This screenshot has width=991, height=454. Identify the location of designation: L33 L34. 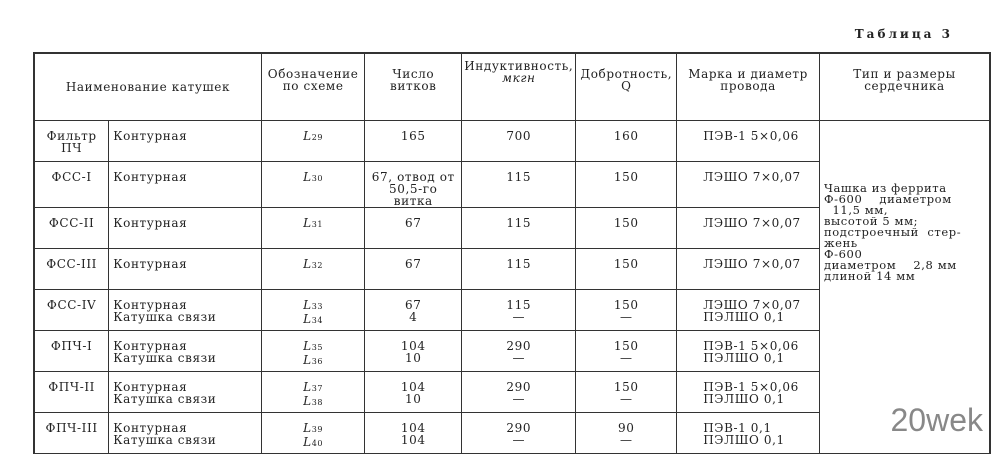
(312, 310).